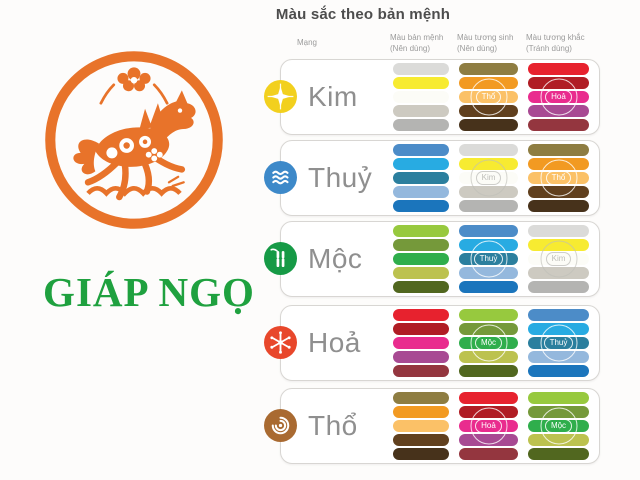  Describe the element at coordinates (410, 48) in the screenshot. I see `header-own-line2: (Nên dùng)` at that location.